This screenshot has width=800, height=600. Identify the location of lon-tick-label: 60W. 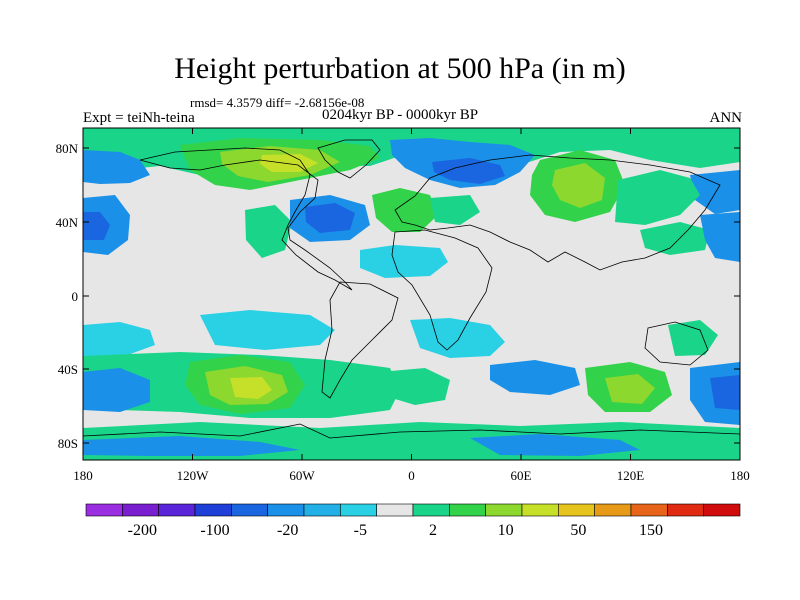
(302, 475).